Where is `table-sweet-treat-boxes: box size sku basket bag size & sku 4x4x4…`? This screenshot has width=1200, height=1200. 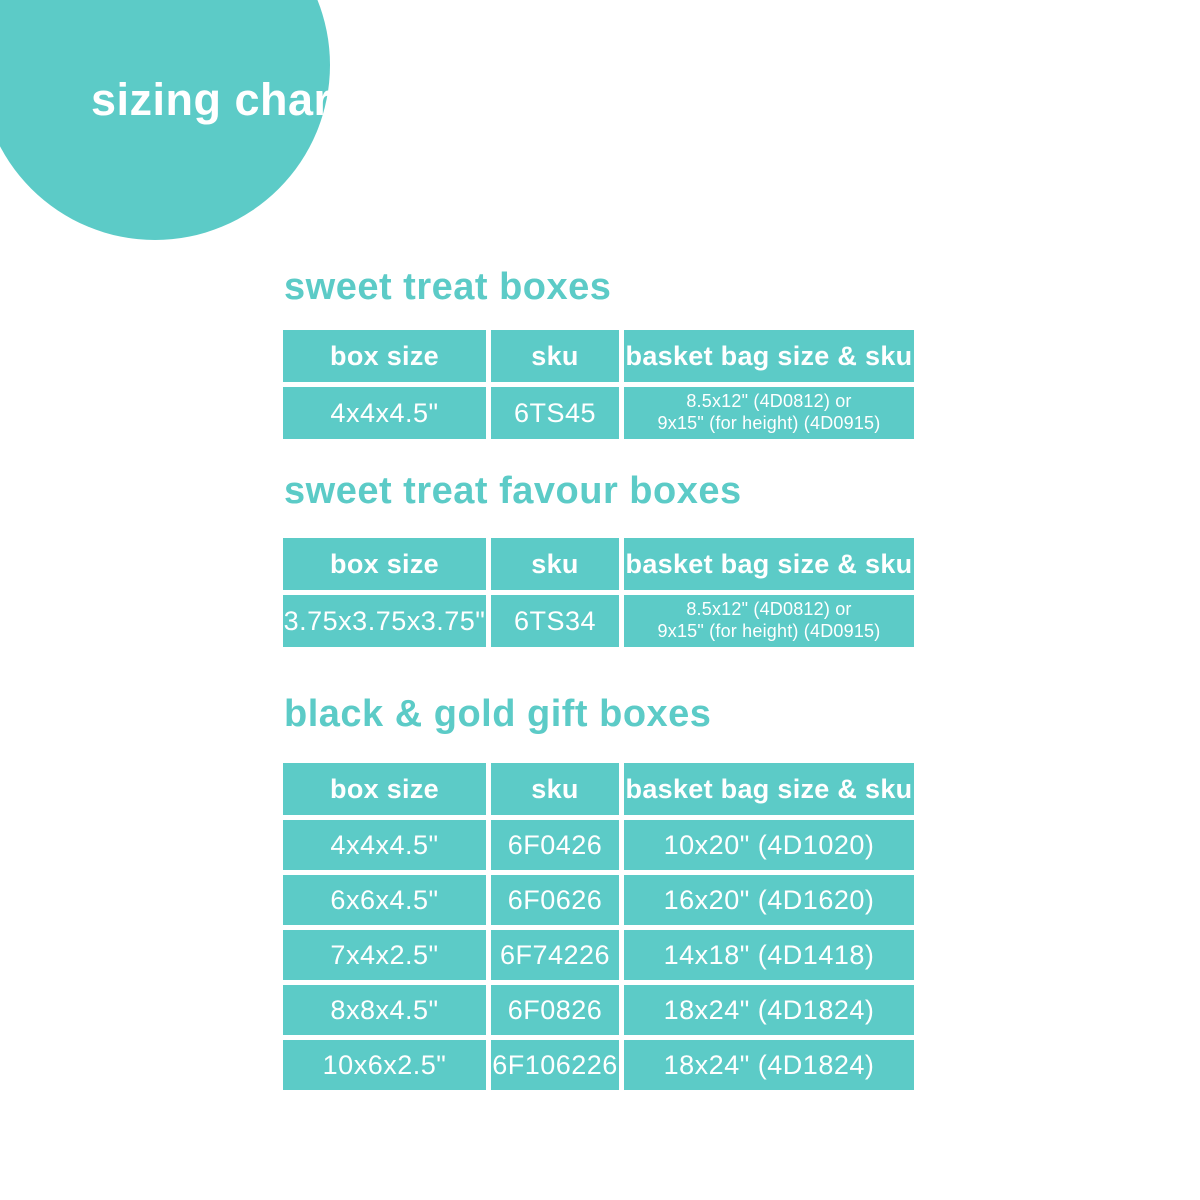 table-sweet-treat-boxes: box size sku basket bag size & sku 4x4x4… is located at coordinates (598, 384).